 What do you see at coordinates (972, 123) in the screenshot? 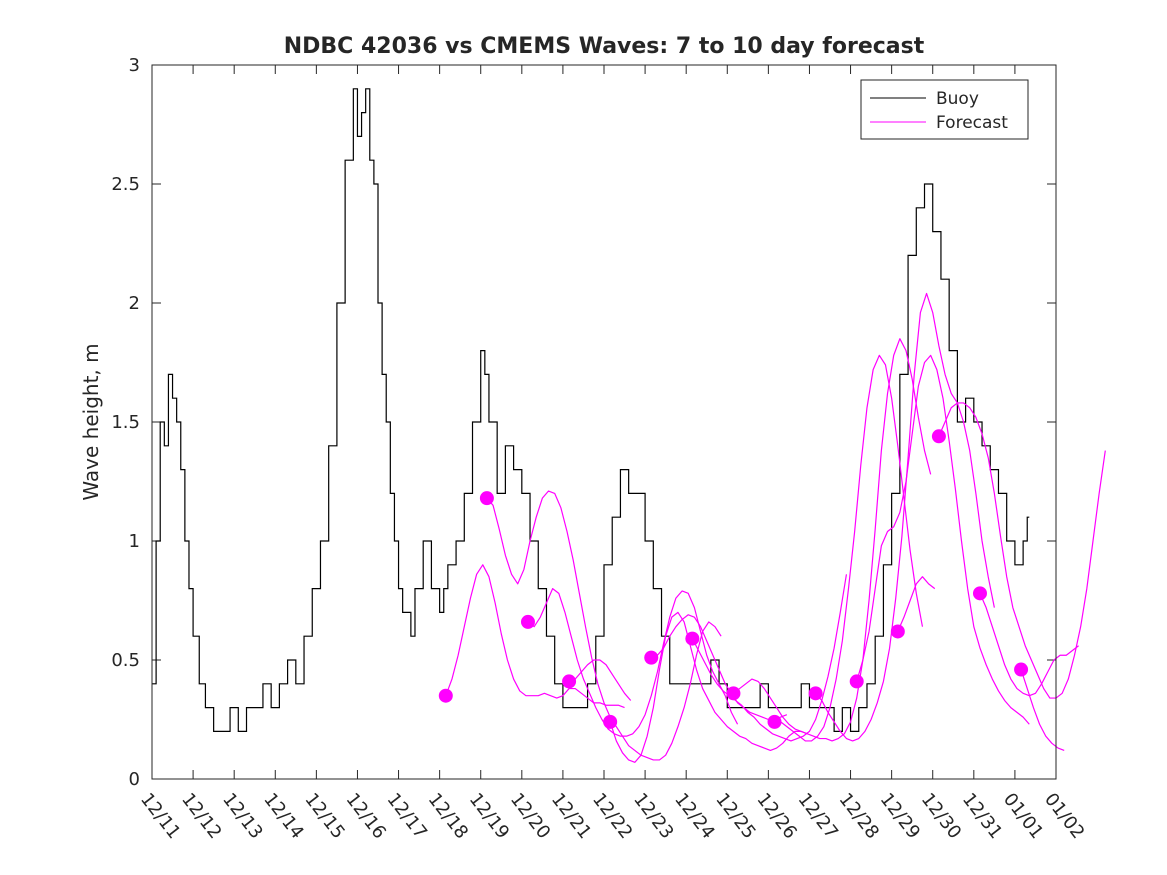
I see `legend-label-forecast: Forecast` at bounding box center [972, 123].